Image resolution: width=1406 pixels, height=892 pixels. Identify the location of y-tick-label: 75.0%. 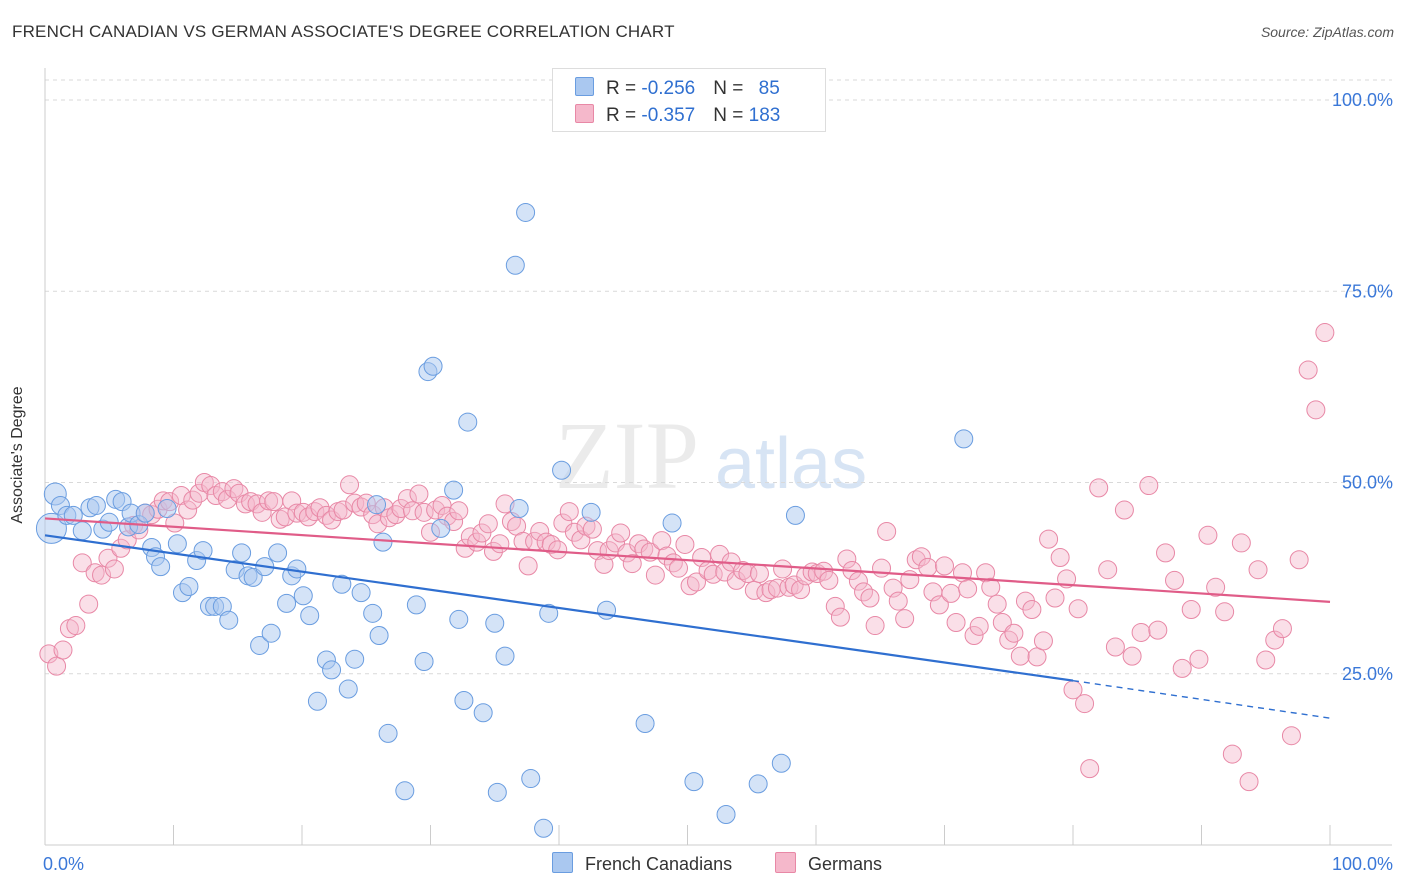
(1367, 291).